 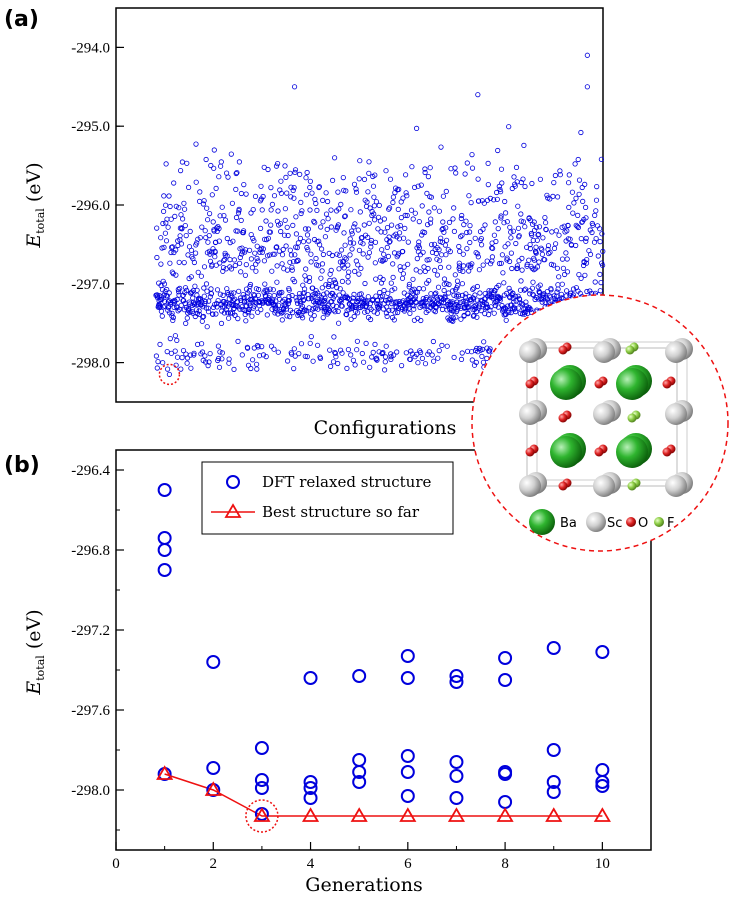 What do you see at coordinates (34, 688) in the screenshot?
I see `panel-b-y-axis-title-main: E` at bounding box center [34, 688].